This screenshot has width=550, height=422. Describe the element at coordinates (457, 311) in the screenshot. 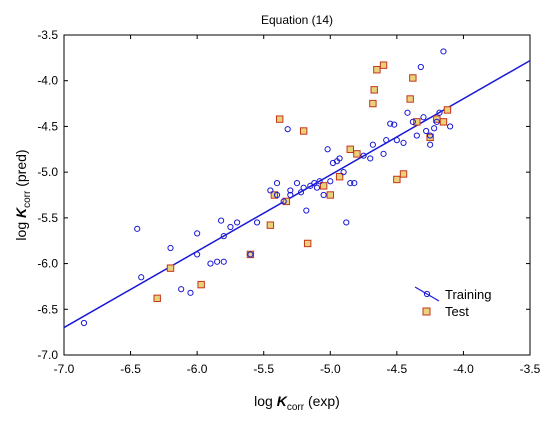

I see `legend-label-test: Test` at that location.